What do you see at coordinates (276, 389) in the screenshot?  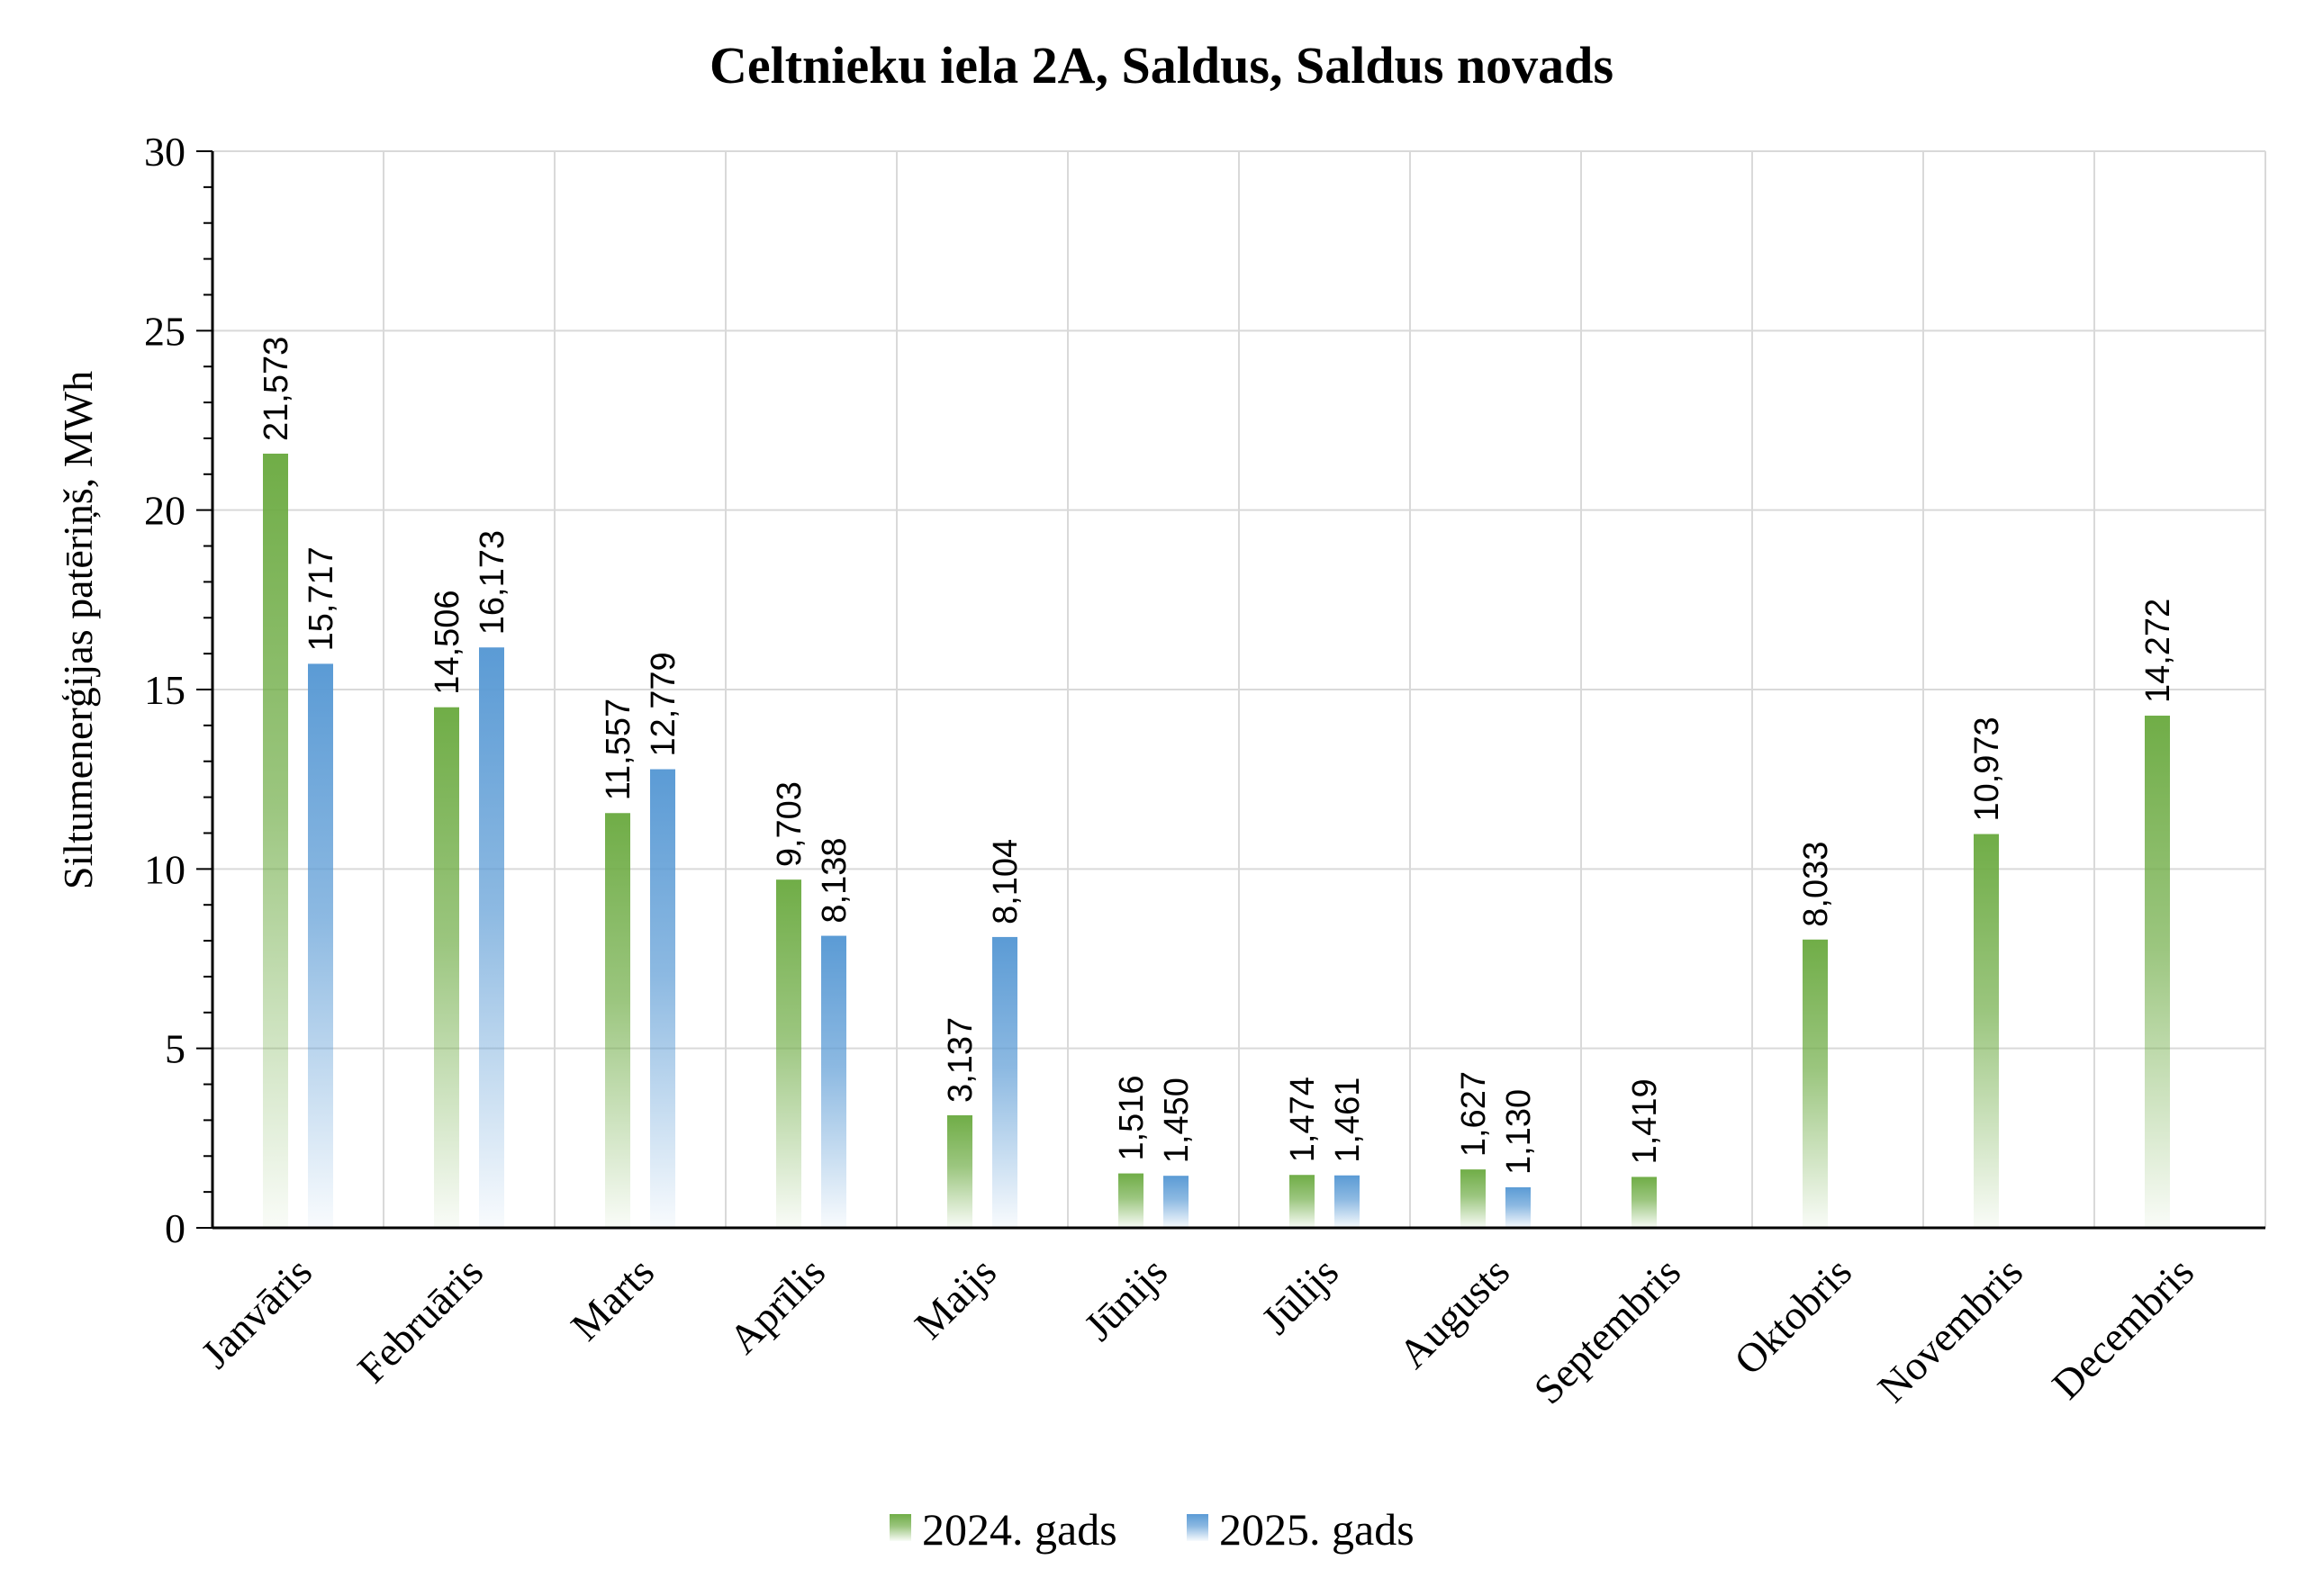 I see `data-label: 21,573` at bounding box center [276, 389].